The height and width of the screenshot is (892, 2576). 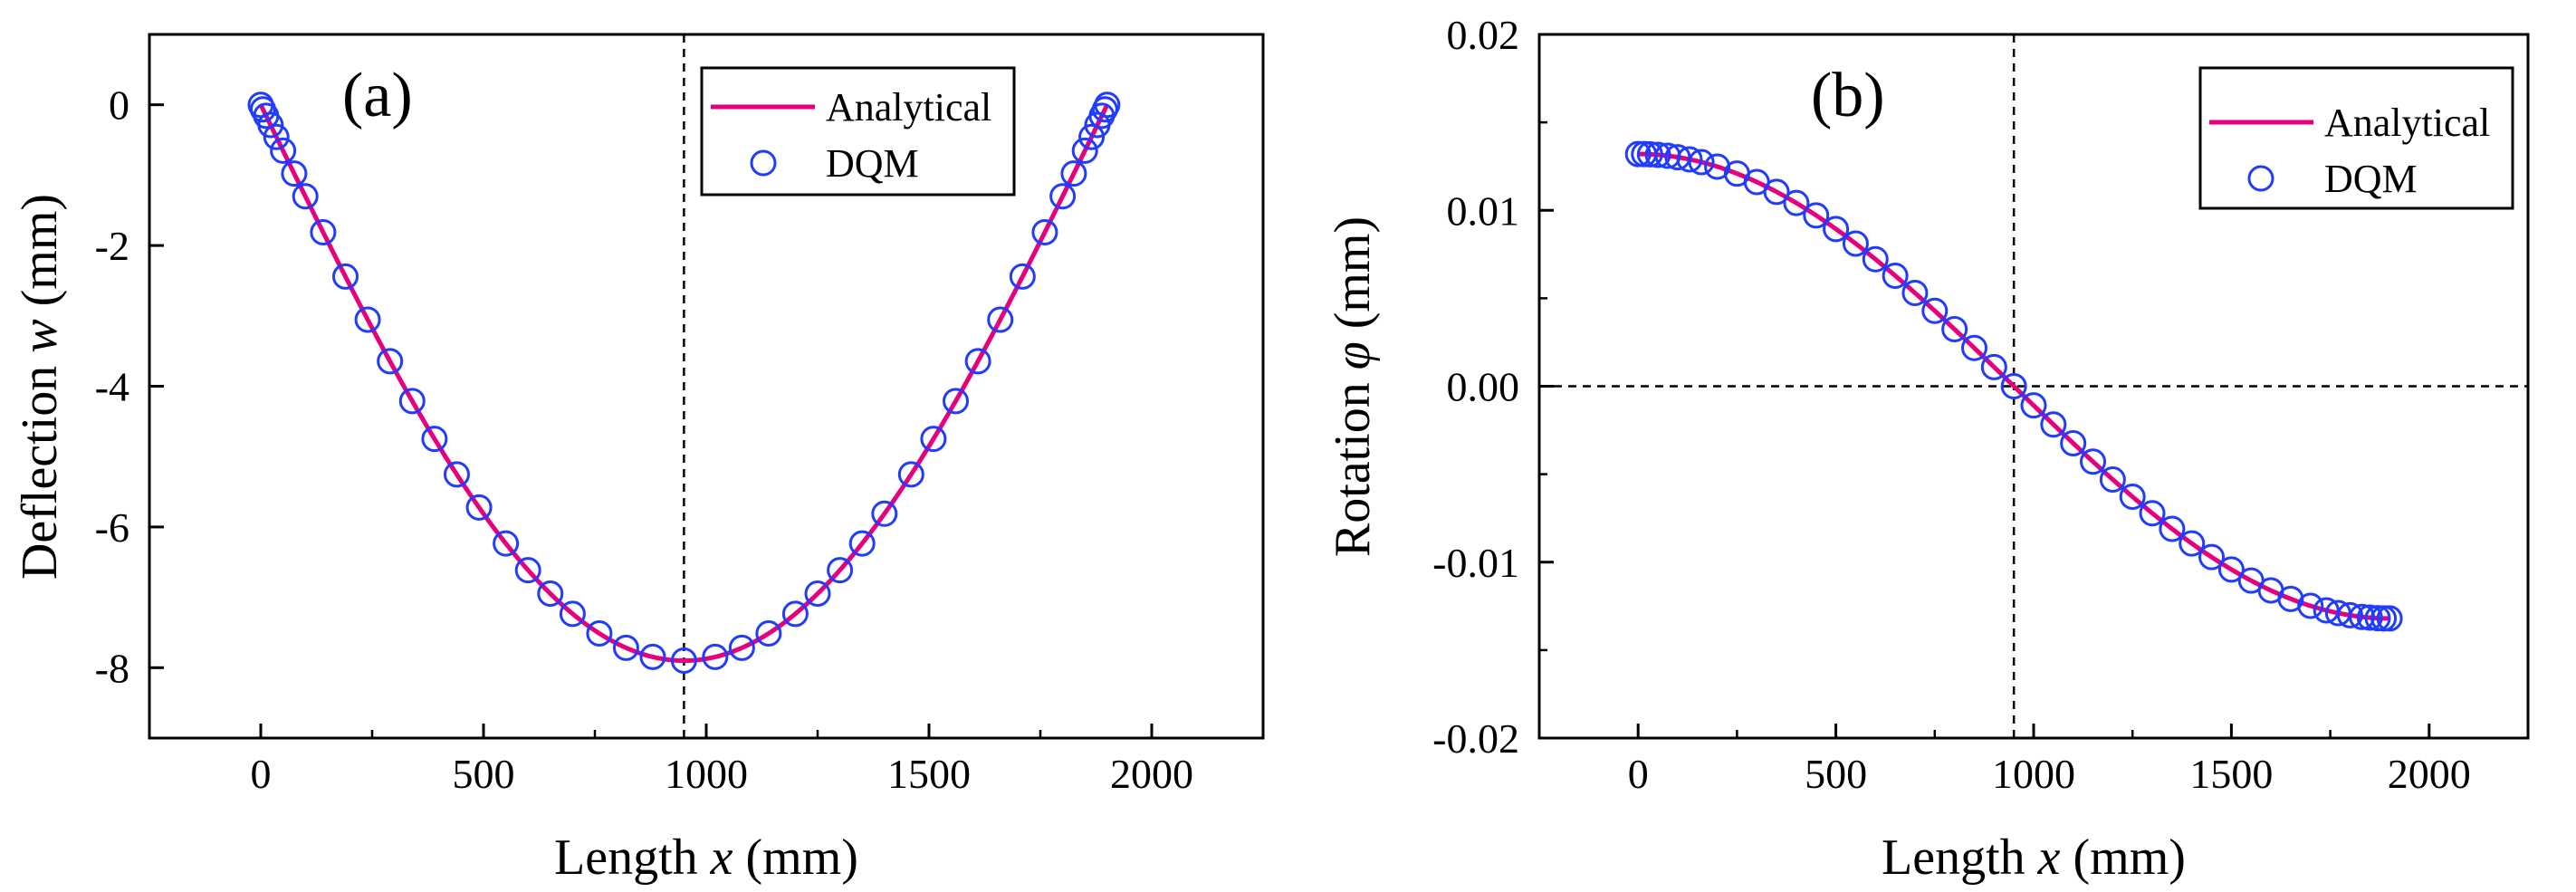 What do you see at coordinates (872, 163) in the screenshot?
I see `legend-label-dqm-a: DQM` at bounding box center [872, 163].